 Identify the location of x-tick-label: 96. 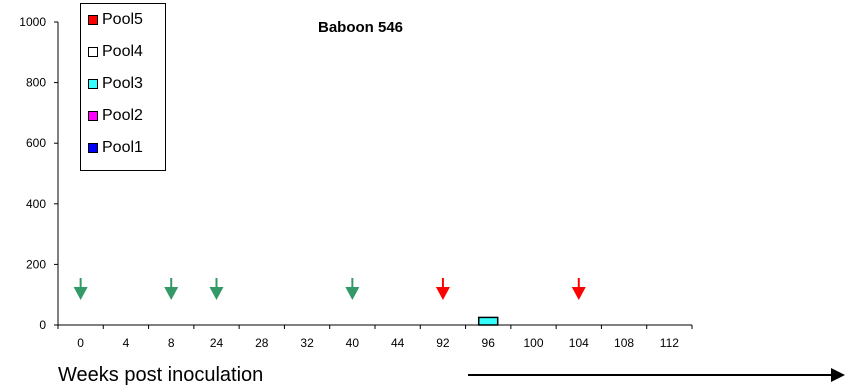
(489, 343).